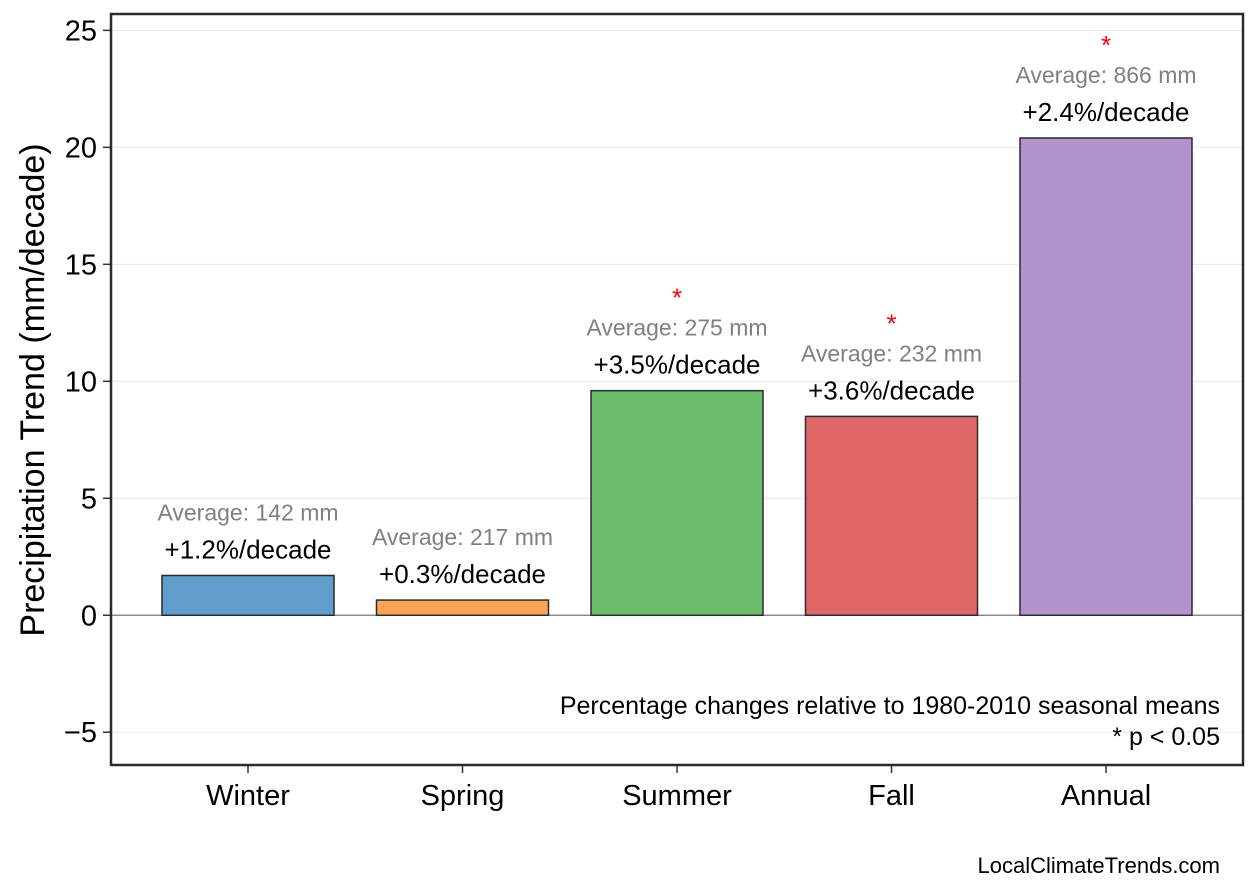 The image size is (1258, 893). I want to click on credit-text: LocalClimateTrends.com, so click(1099, 865).